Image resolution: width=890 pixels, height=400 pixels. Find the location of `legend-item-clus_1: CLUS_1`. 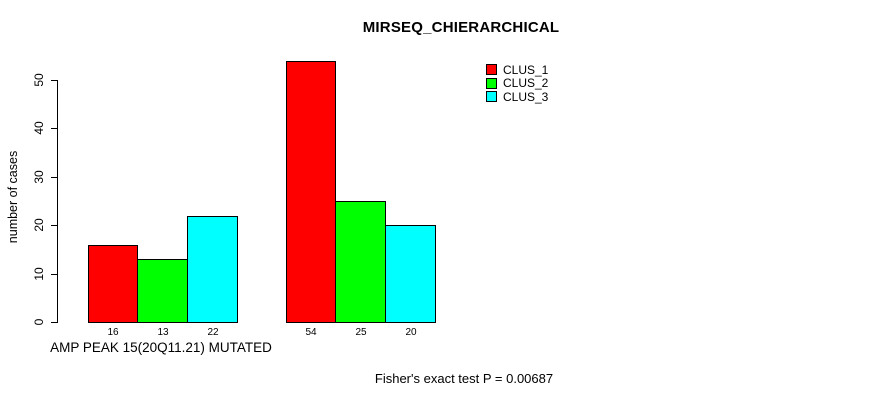

legend-item-clus_1: CLUS_1 is located at coordinates (517, 70).